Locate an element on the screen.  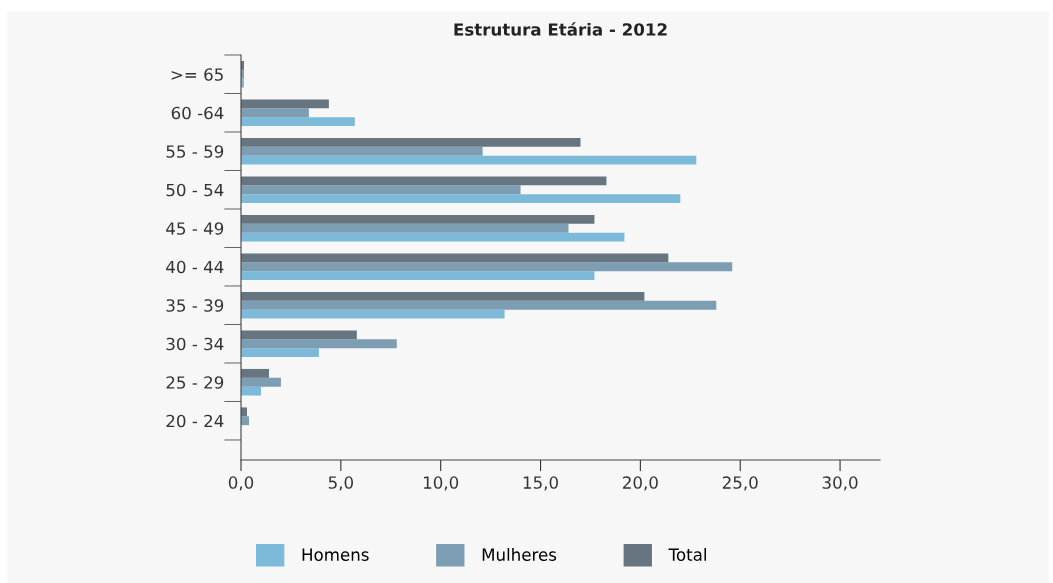
x-tick-label: 20,0 is located at coordinates (640, 483).